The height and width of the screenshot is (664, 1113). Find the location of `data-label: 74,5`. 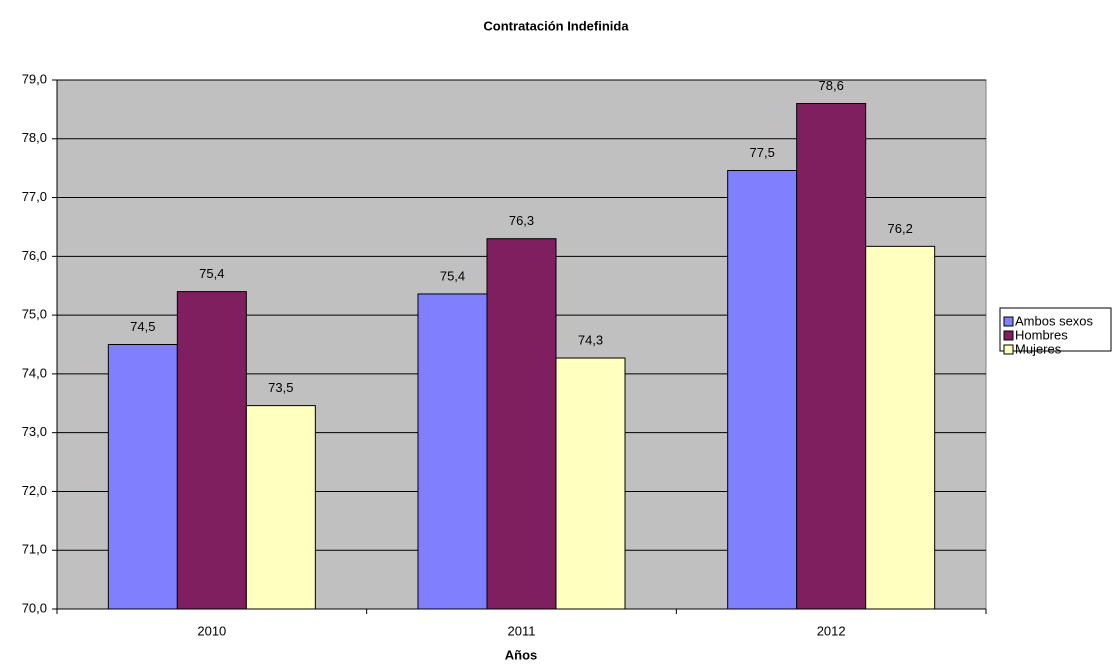

data-label: 74,5 is located at coordinates (142, 326).